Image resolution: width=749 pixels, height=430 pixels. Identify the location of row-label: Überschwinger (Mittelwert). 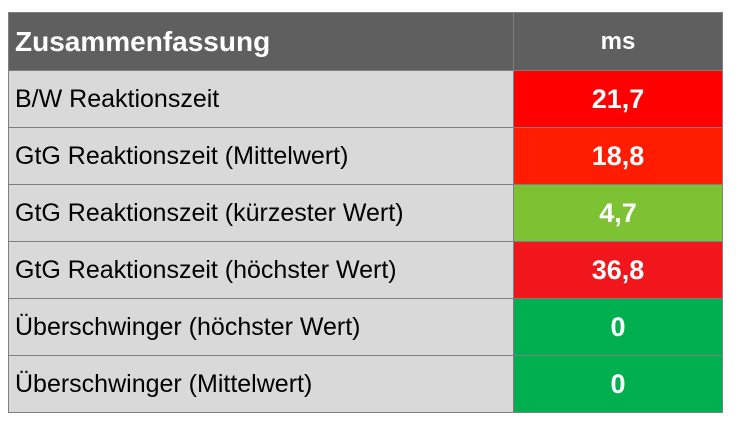
(261, 384).